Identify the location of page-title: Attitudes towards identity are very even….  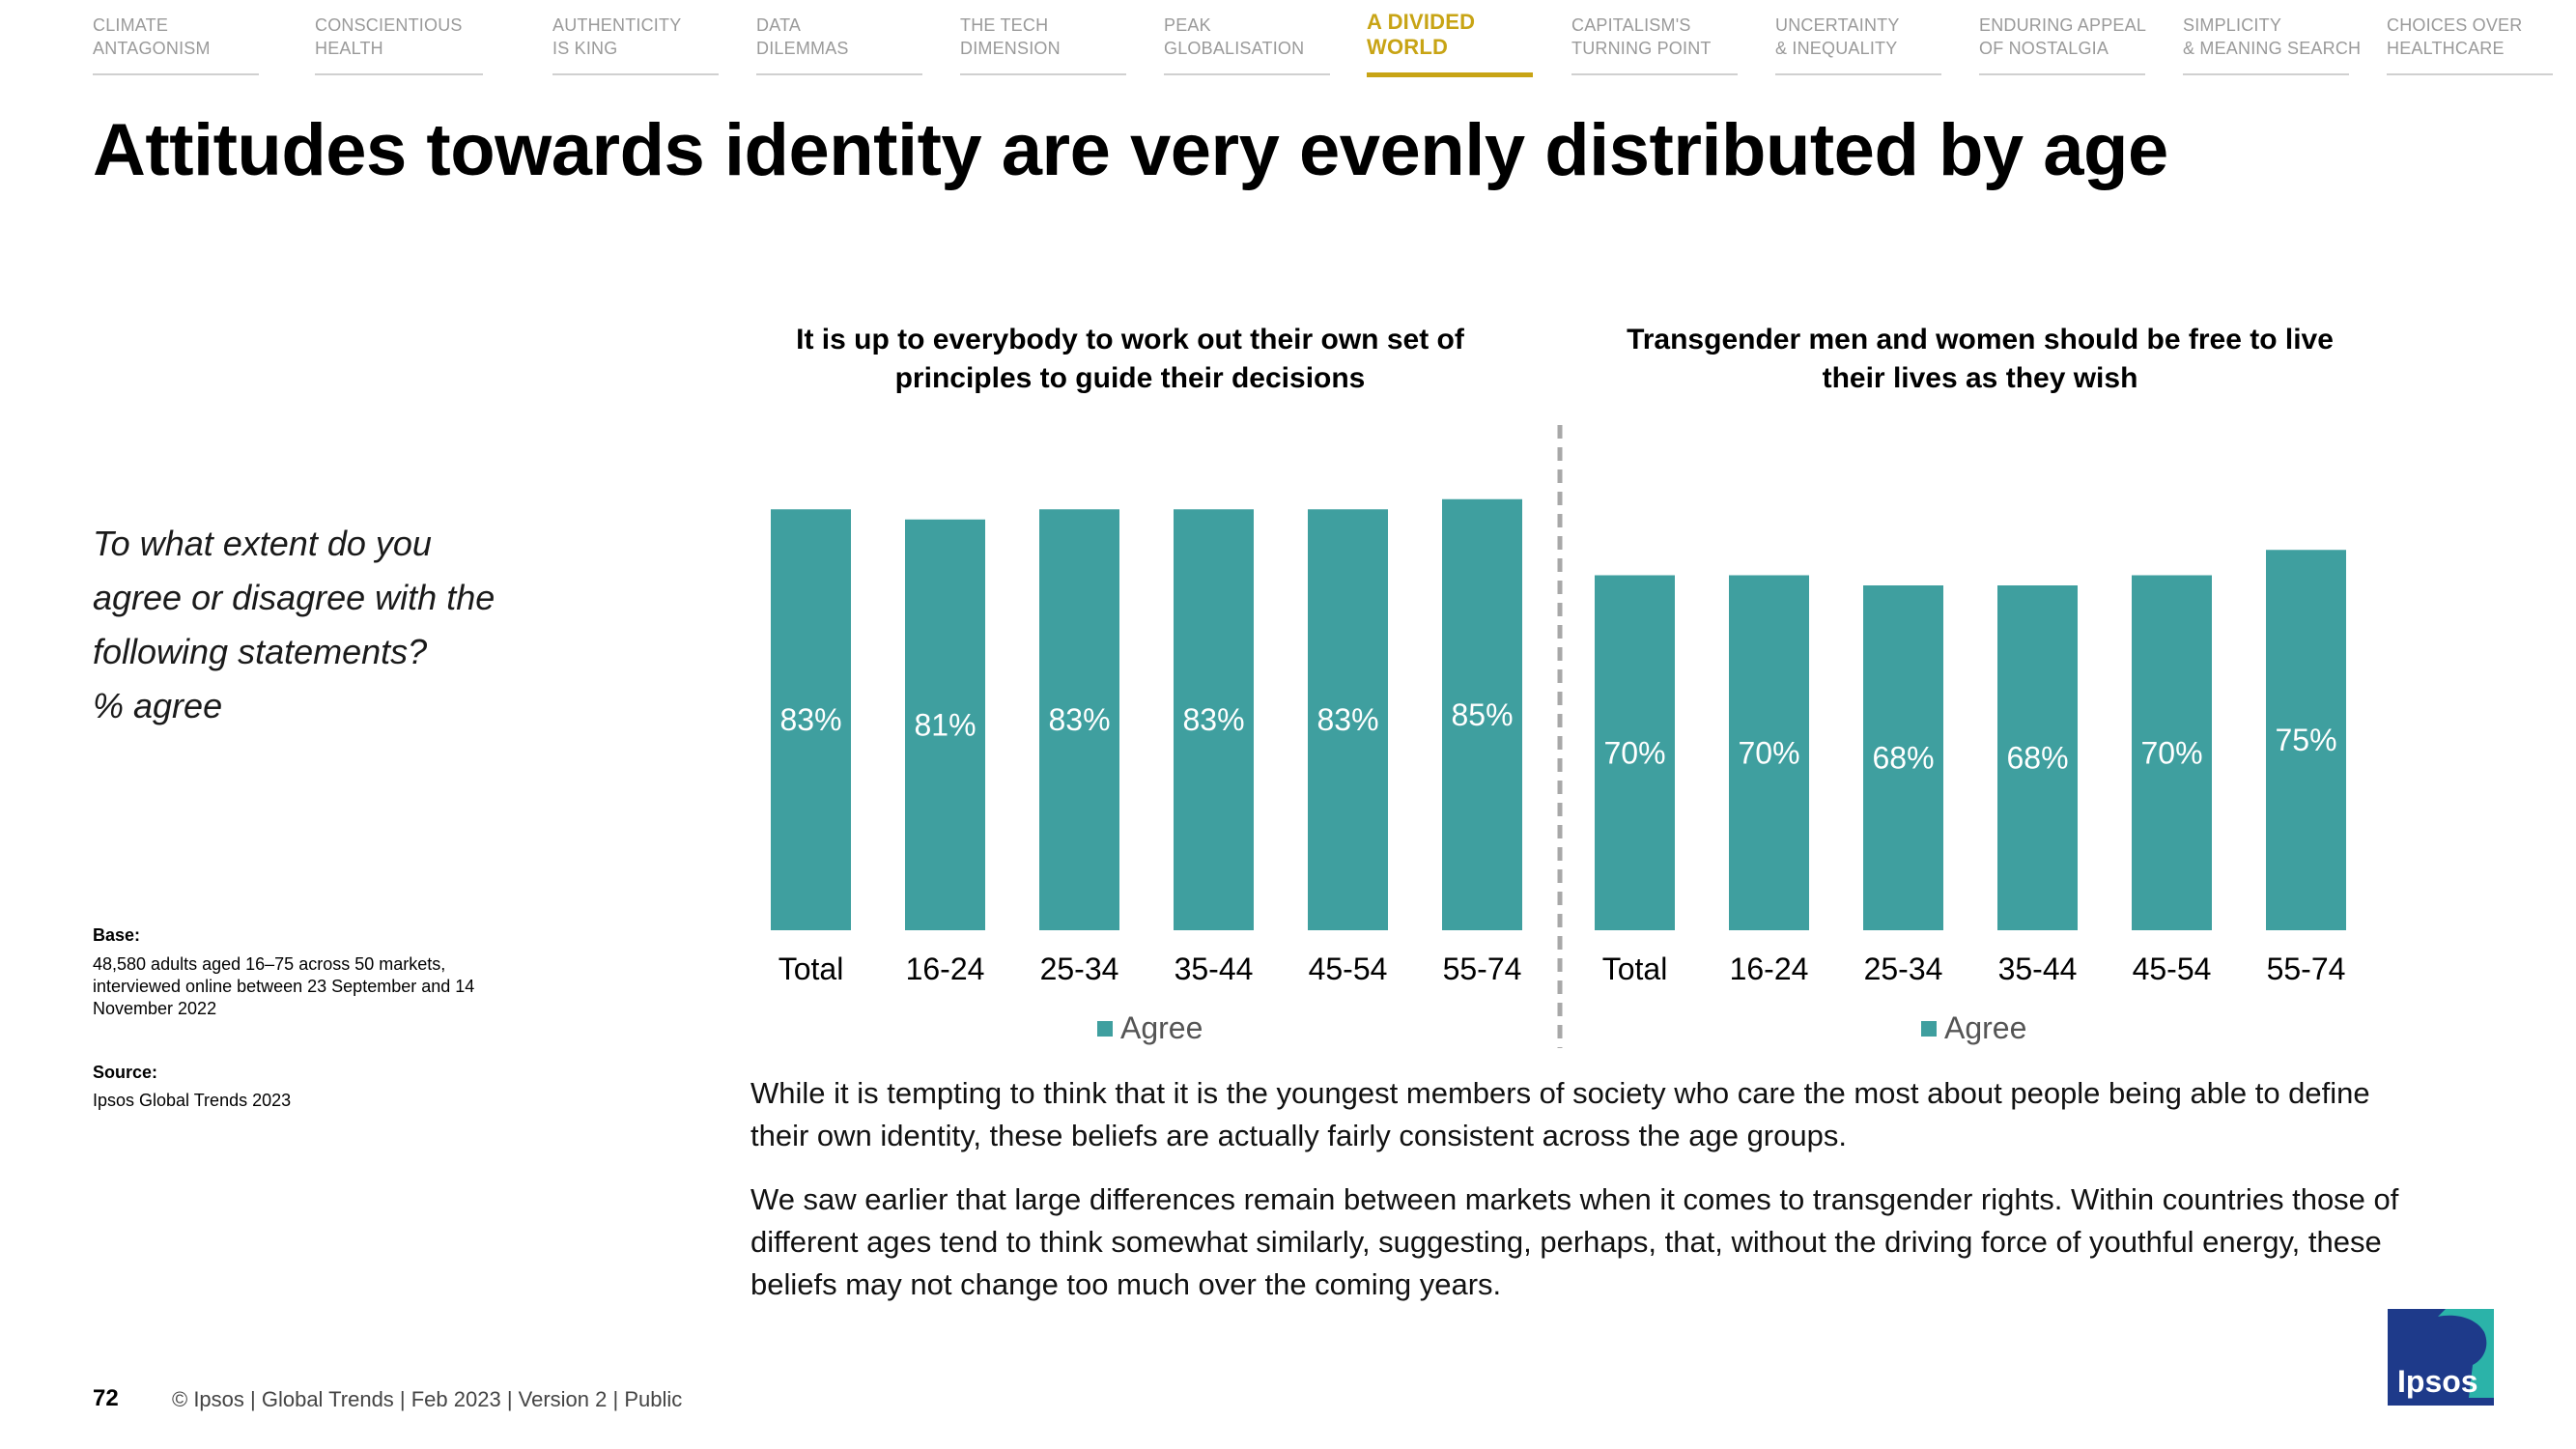
(1130, 150).